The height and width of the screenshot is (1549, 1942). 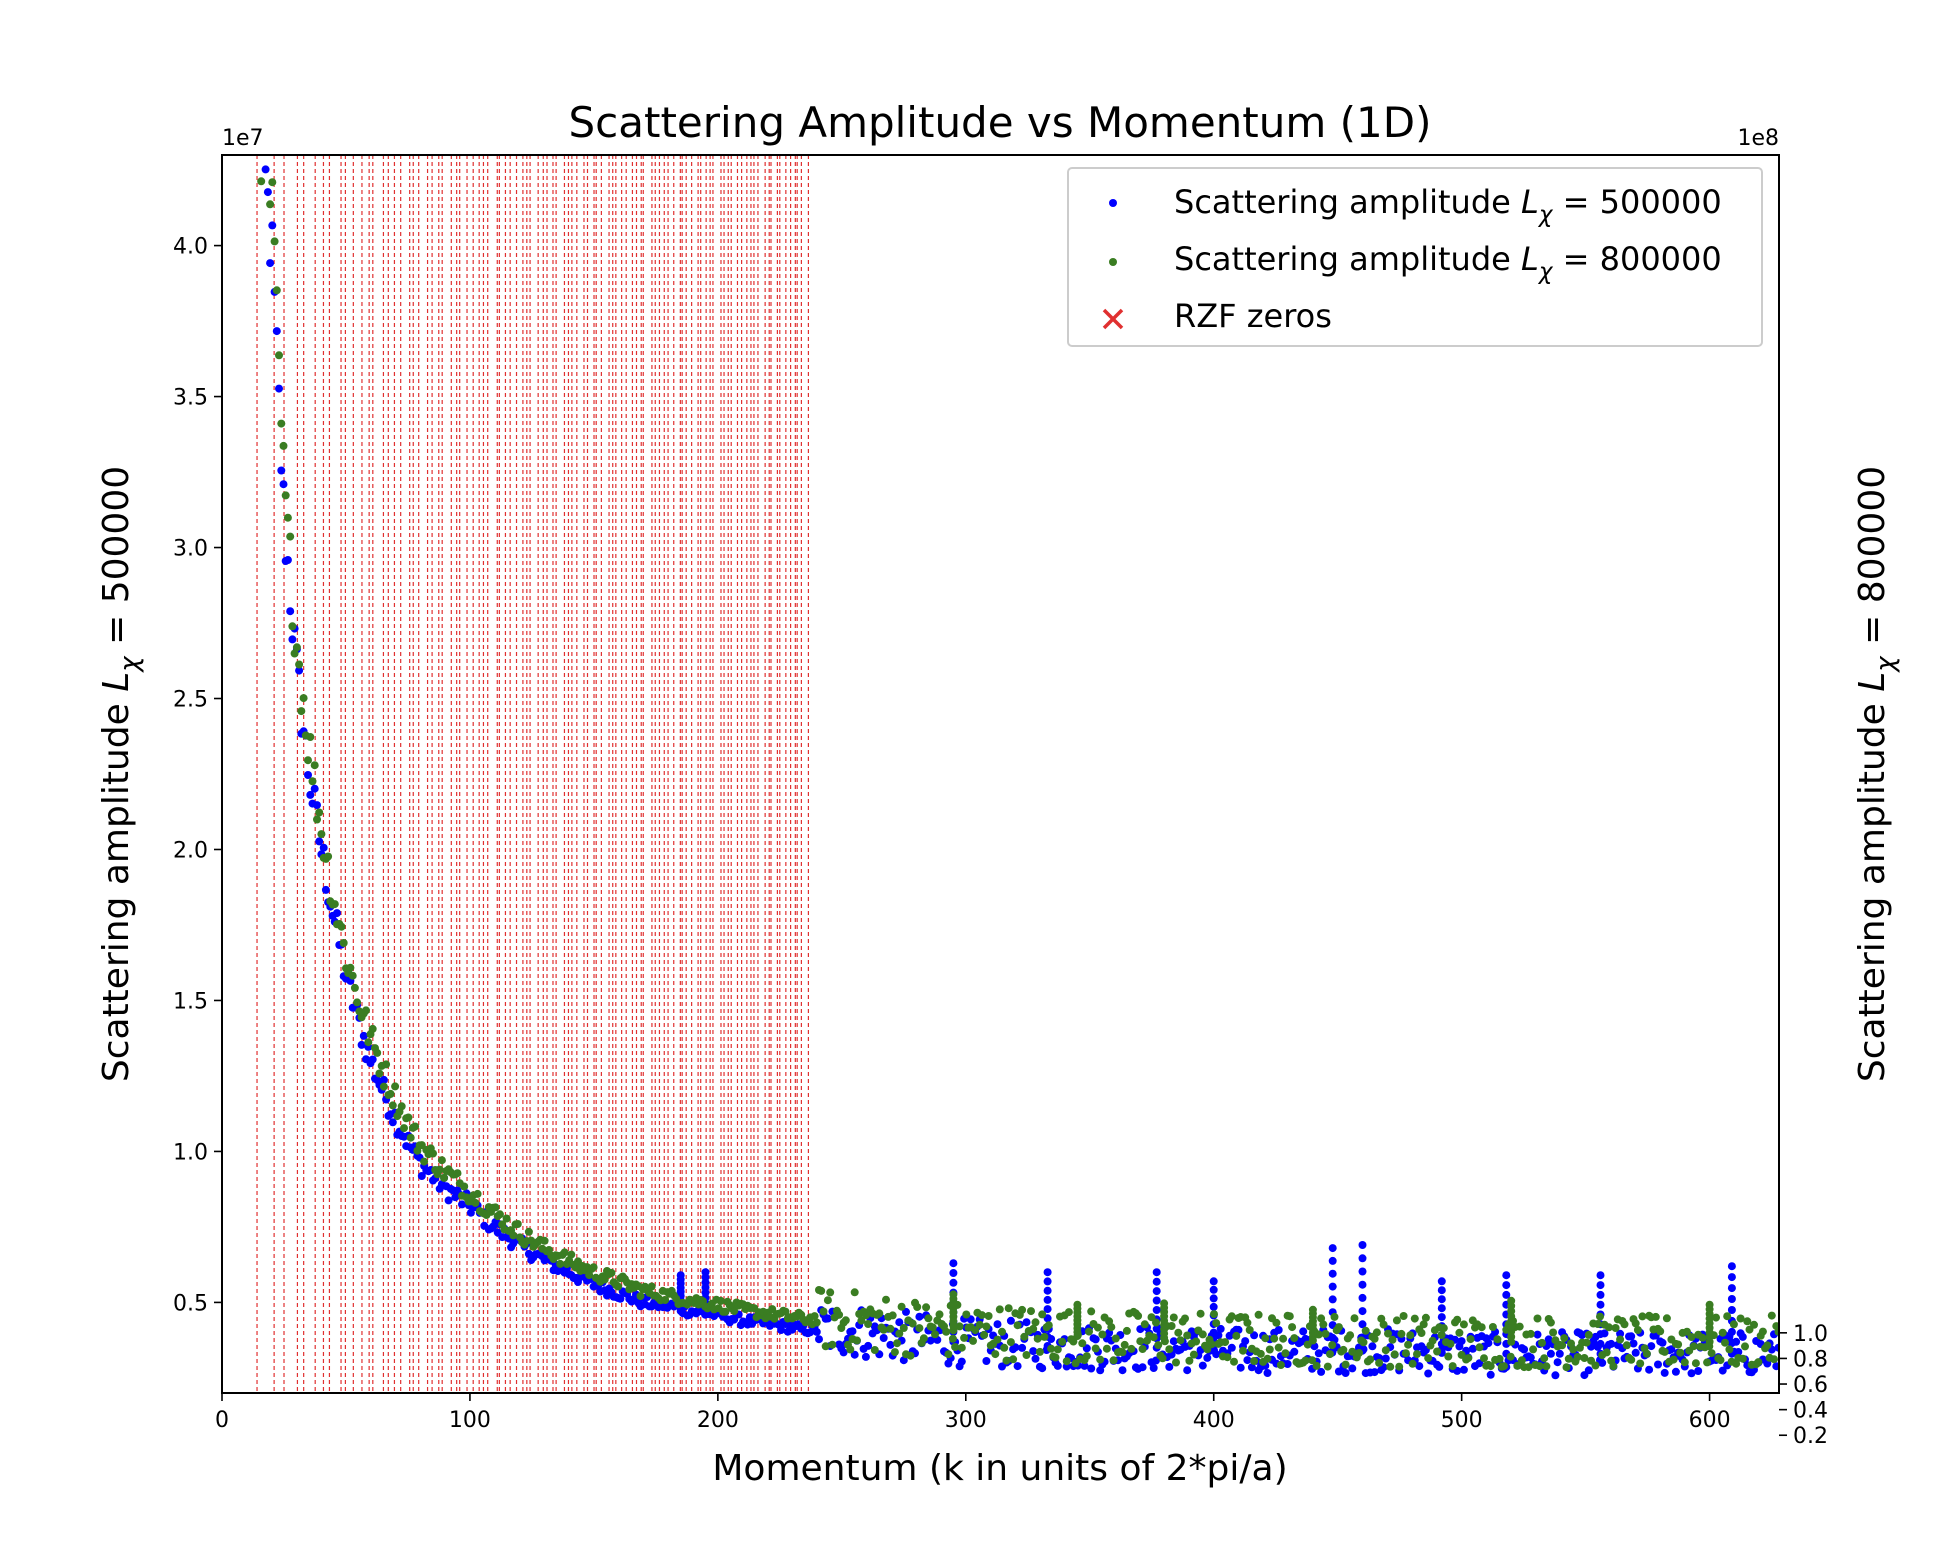 What do you see at coordinates (1876, 774) in the screenshot?
I see `right-y-axis-label: Scattering amplitude Lχ = 800000` at bounding box center [1876, 774].